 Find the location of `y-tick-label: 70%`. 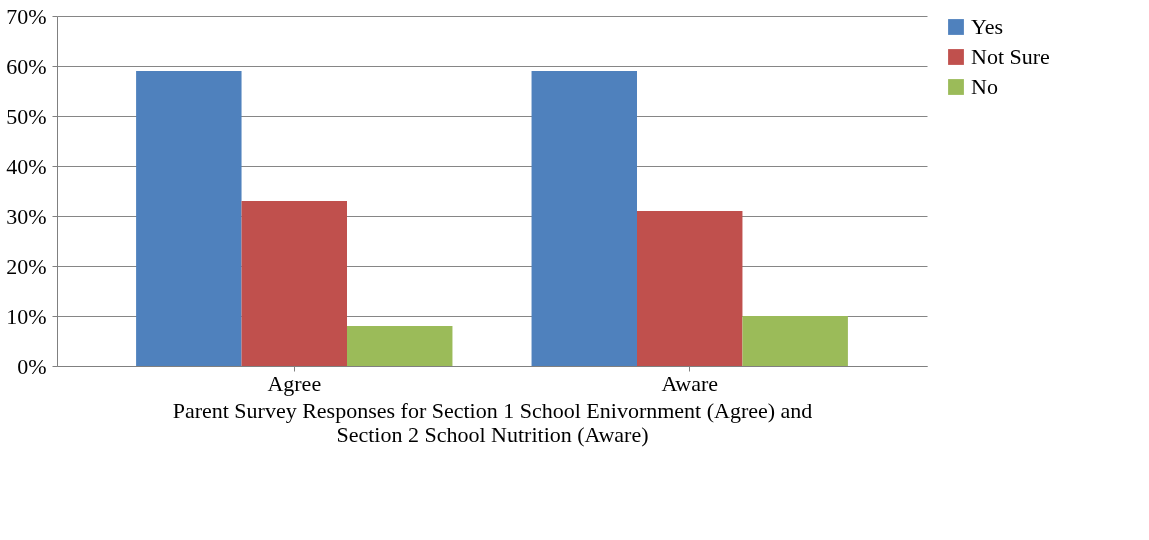

y-tick-label: 70% is located at coordinates (26, 16).